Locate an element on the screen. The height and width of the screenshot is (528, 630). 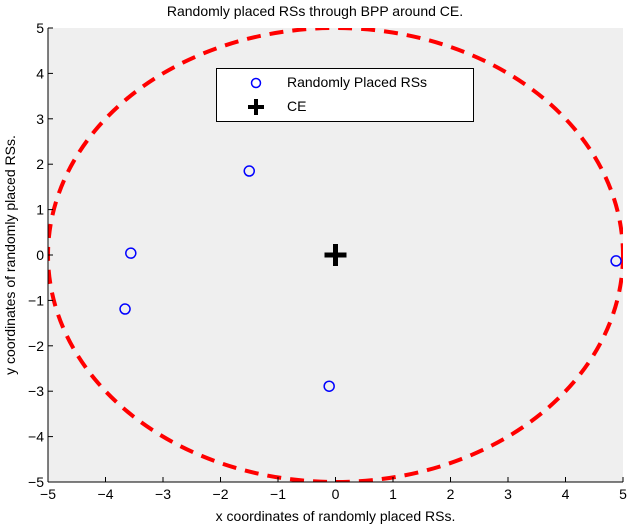
x-tick-label: −5 is located at coordinates (48, 494).